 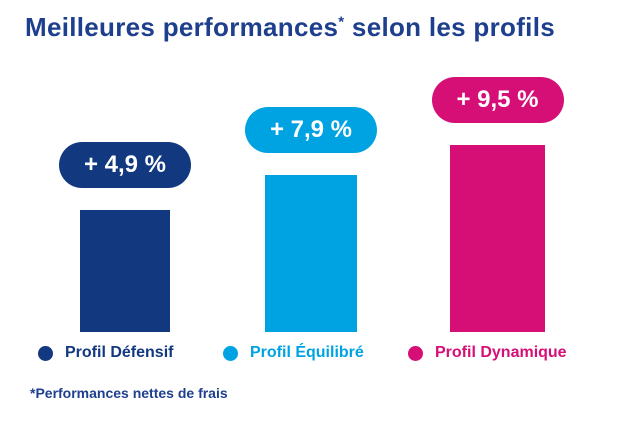 What do you see at coordinates (341, 22) in the screenshot?
I see `page-title-asterisk: *` at bounding box center [341, 22].